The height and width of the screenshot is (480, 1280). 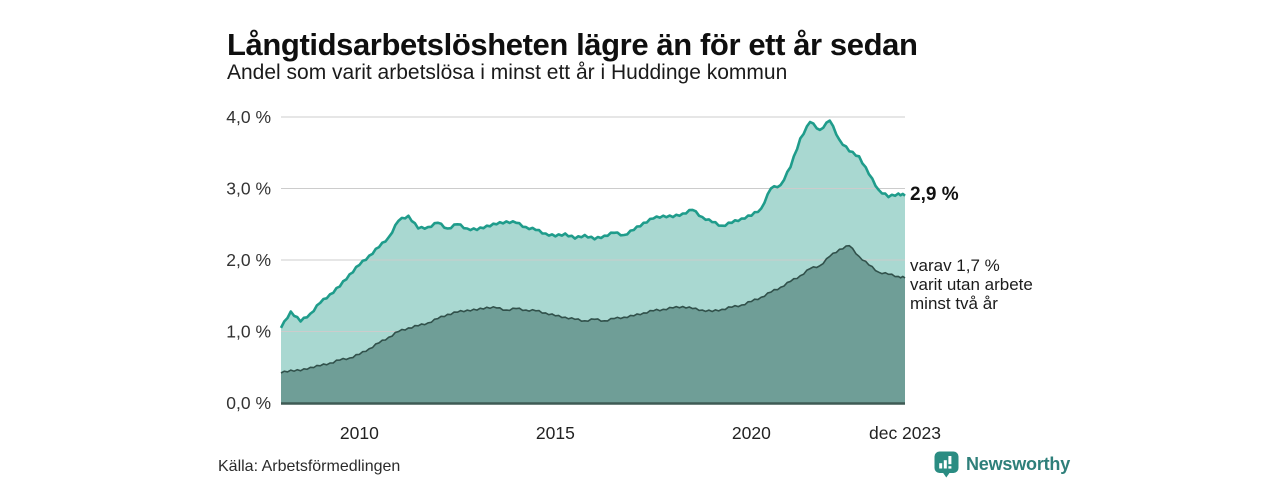 What do you see at coordinates (946, 464) in the screenshot?
I see `newsworthy-pin-chart-icon` at bounding box center [946, 464].